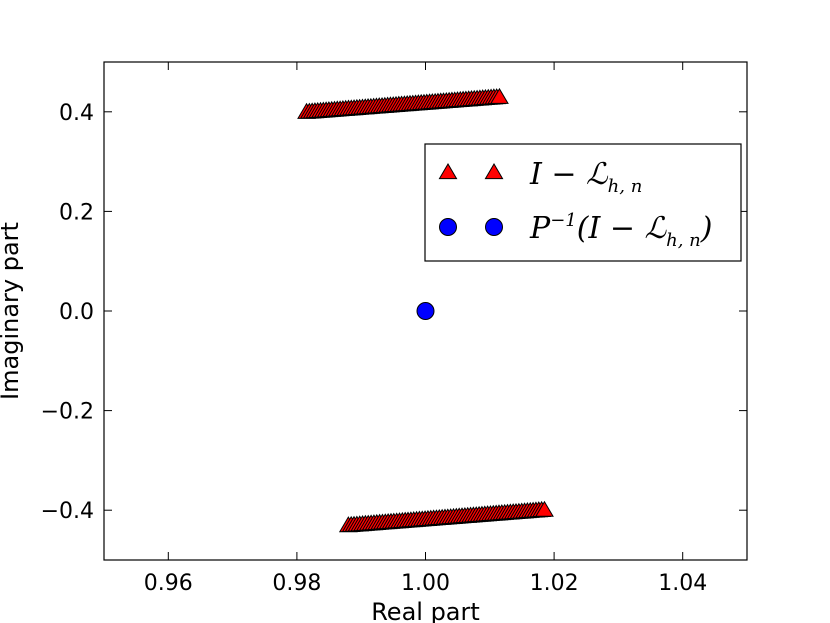  I want to click on x-tick-label: 1.04, so click(682, 583).